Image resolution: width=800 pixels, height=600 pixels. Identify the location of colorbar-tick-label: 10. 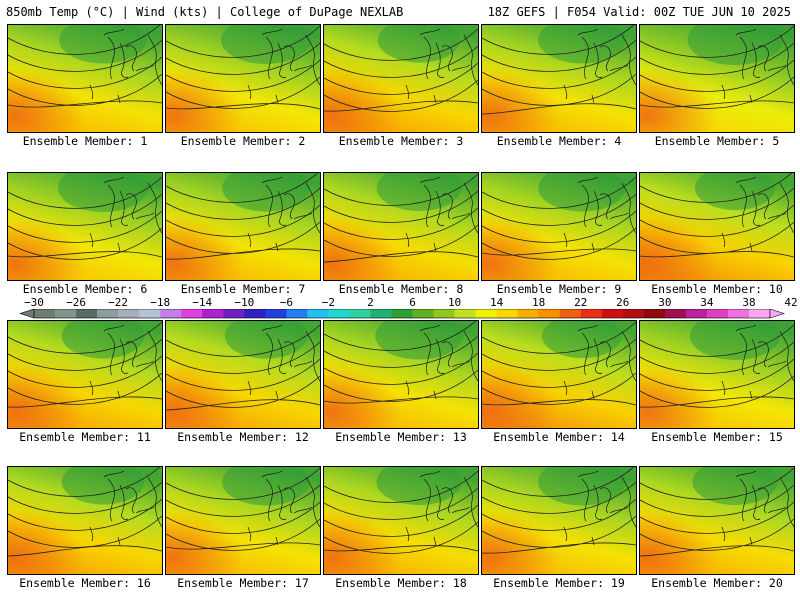
(454, 302).